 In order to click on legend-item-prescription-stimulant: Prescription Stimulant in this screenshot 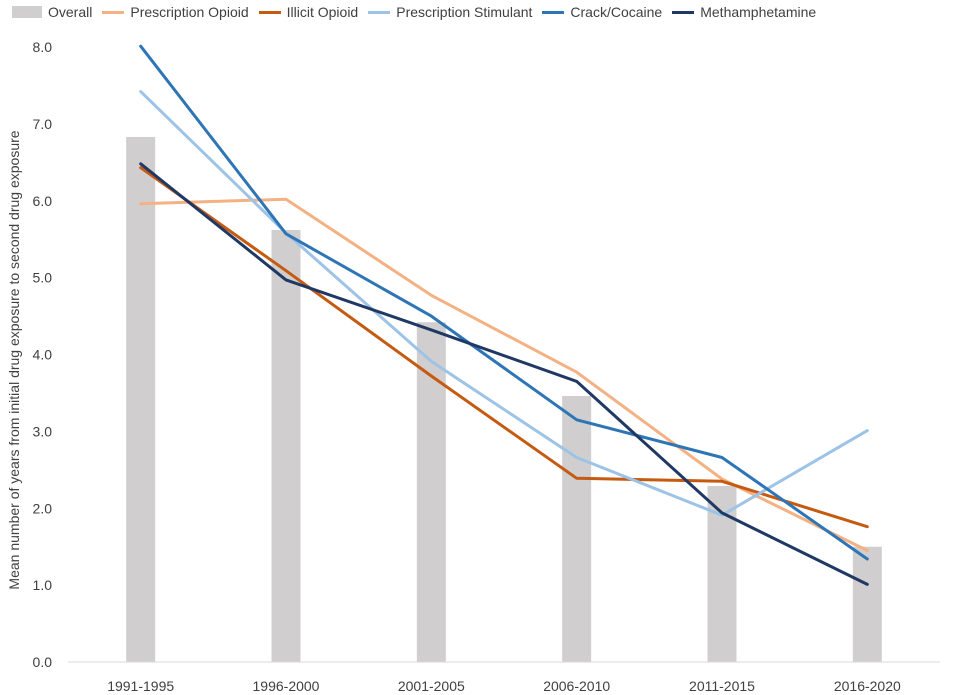, I will do `click(450, 12)`.